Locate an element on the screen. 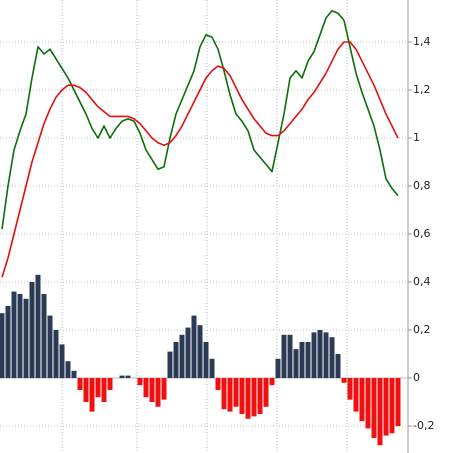 This screenshot has height=453, width=449. y-tick-label: -0,2 is located at coordinates (423, 425).